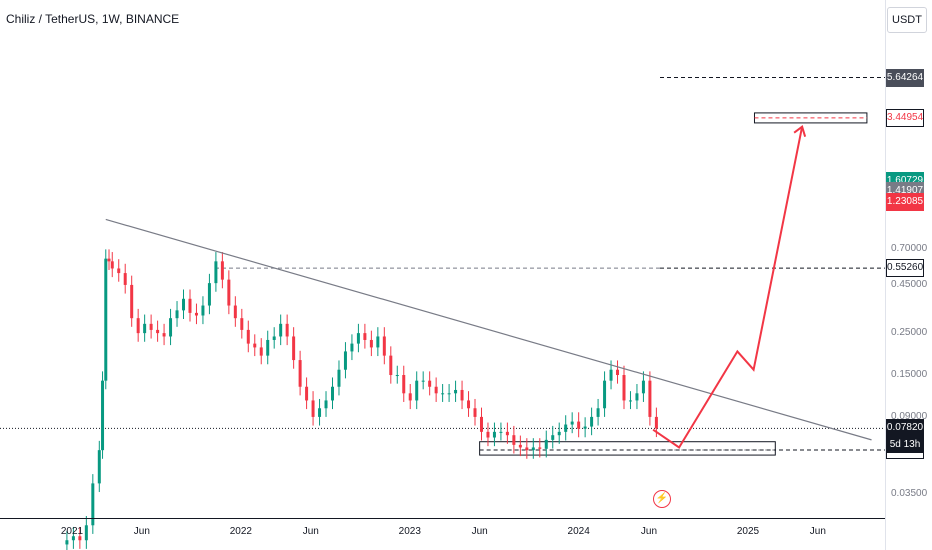 The image size is (932, 550). Describe the element at coordinates (578, 531) in the screenshot. I see `x-tick-label: 2024` at that location.